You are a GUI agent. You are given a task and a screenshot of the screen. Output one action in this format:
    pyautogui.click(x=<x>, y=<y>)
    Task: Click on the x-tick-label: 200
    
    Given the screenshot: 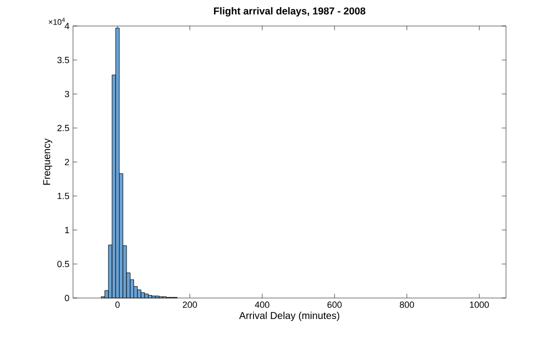 What is the action you would take?
    pyautogui.click(x=189, y=305)
    